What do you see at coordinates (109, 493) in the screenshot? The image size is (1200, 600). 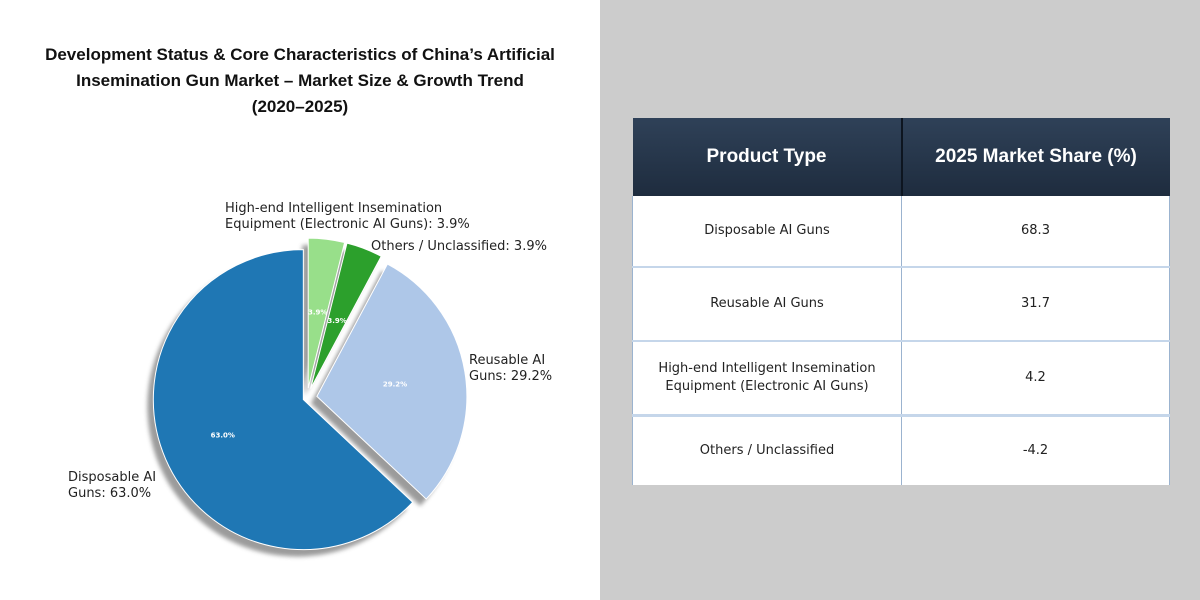 I see `pie-slice-label: Guns: 63.0%` at bounding box center [109, 493].